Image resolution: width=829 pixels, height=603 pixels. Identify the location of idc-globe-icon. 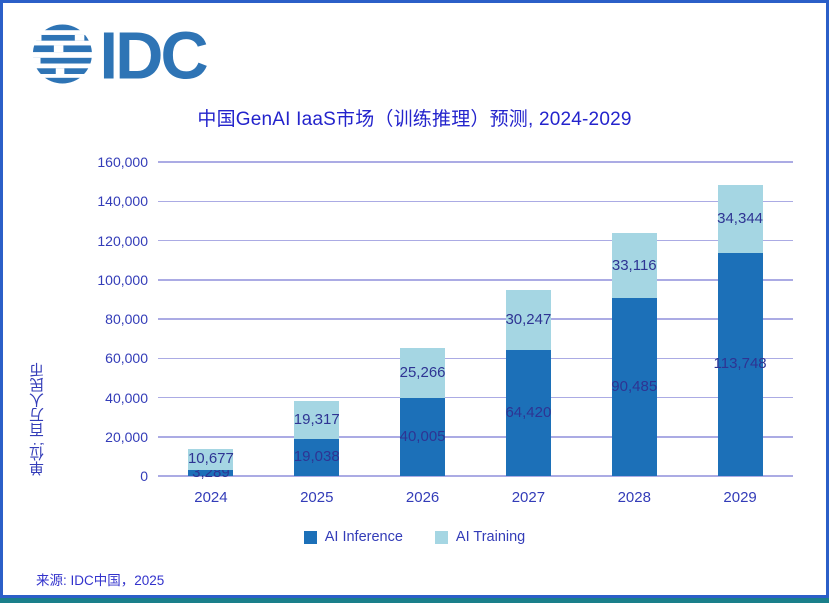
(62, 54).